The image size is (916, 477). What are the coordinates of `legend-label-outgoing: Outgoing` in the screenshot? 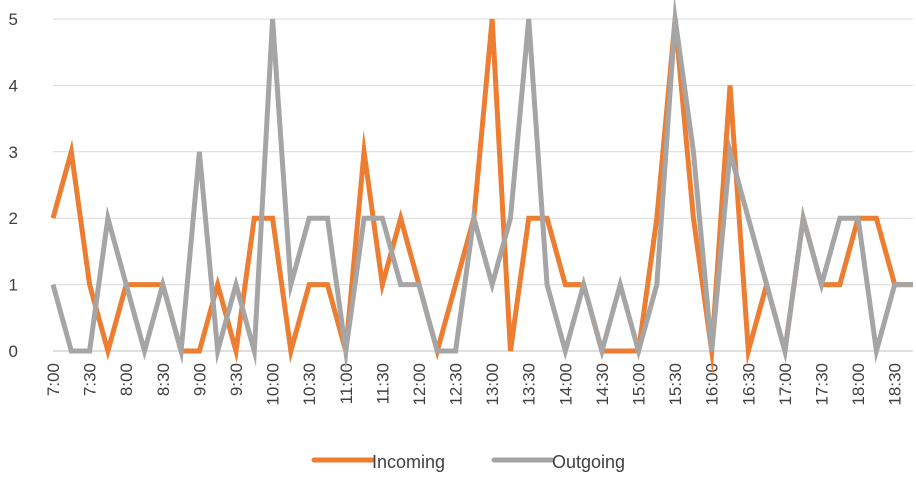 It's located at (588, 462).